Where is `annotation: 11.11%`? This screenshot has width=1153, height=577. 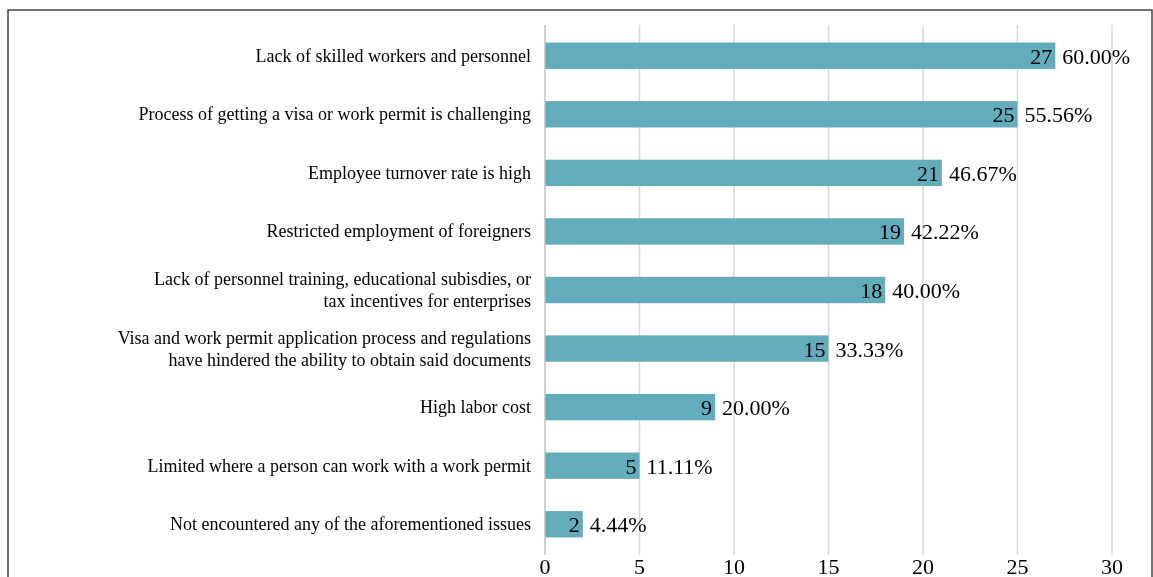 annotation: 11.11% is located at coordinates (679, 466).